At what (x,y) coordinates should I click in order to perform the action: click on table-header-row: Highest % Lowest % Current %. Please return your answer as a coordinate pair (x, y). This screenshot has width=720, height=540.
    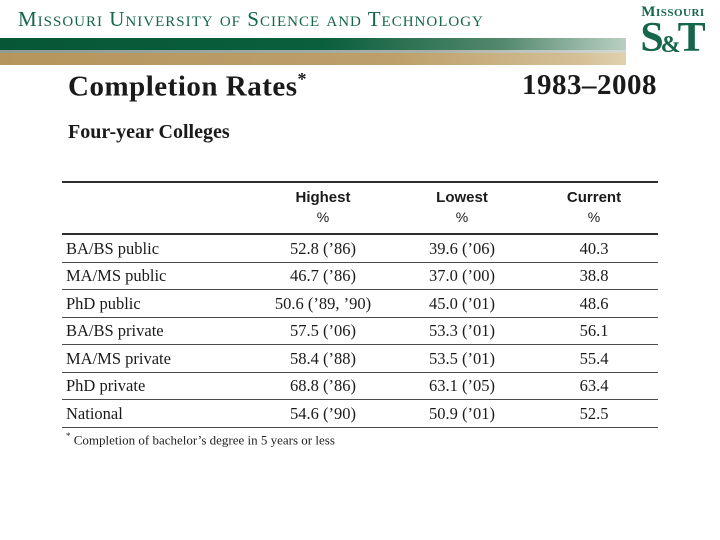
    Looking at the image, I should click on (360, 209).